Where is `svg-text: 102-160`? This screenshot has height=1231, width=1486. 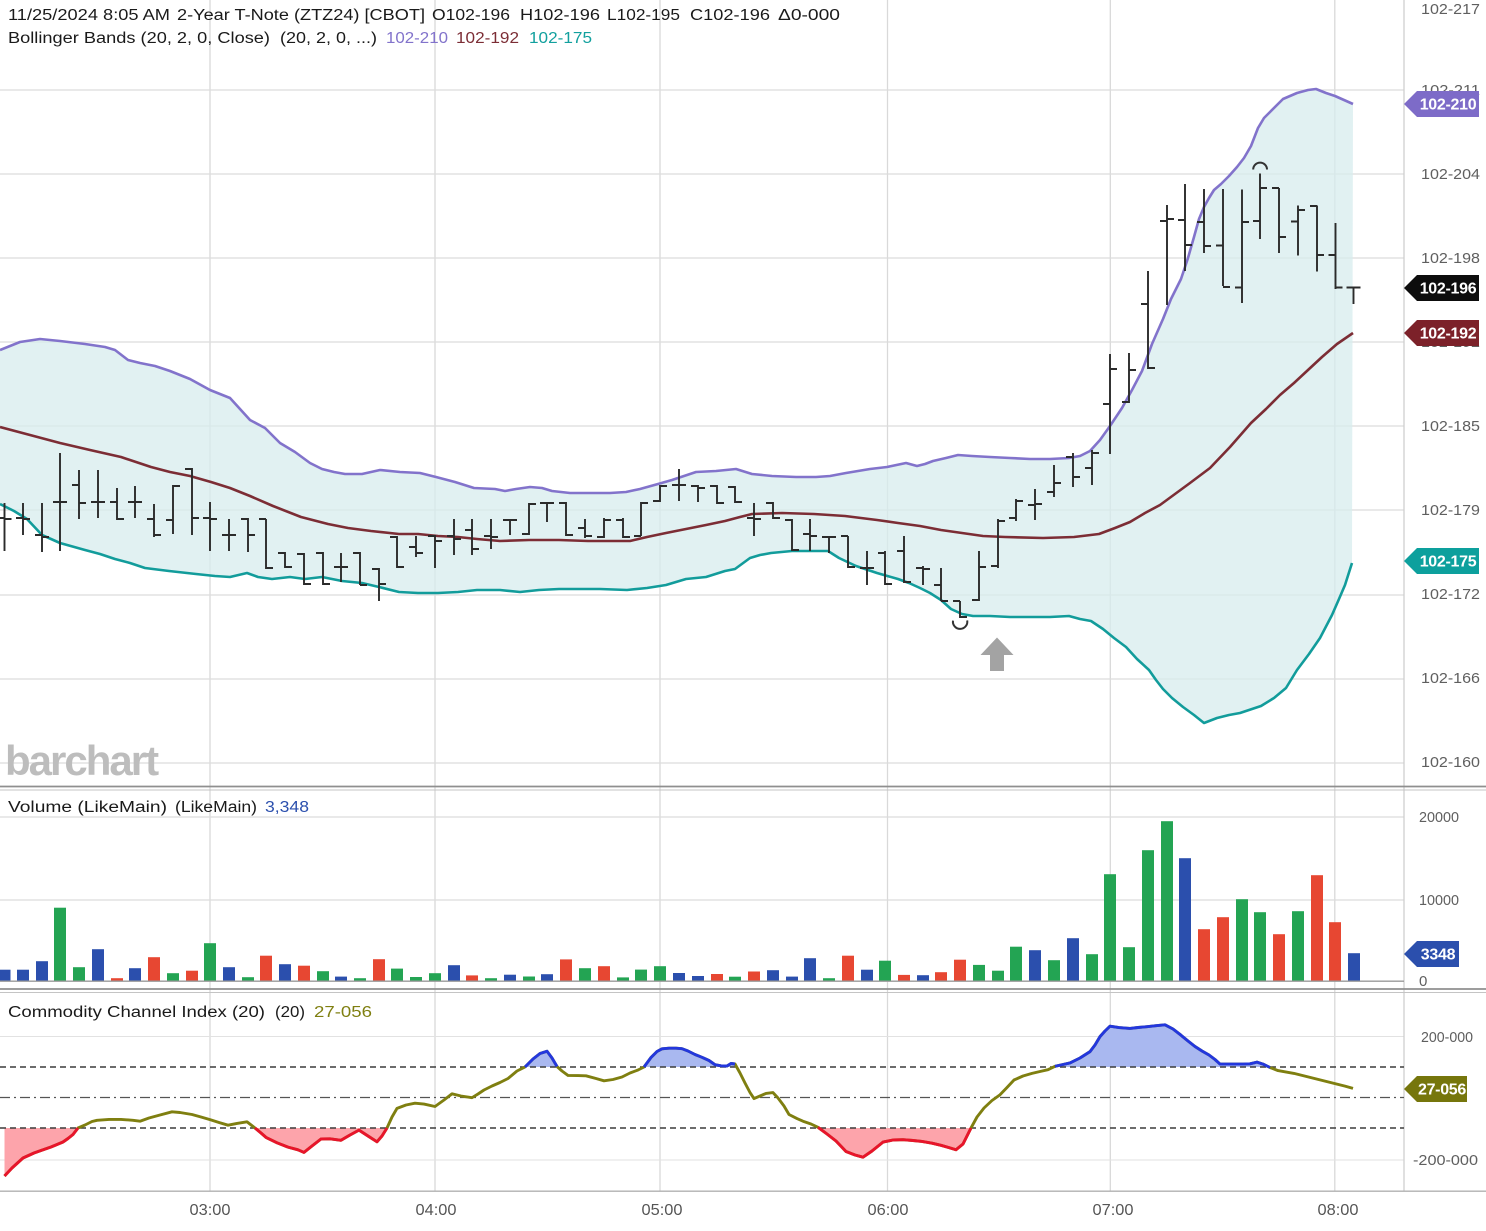
svg-text: 102-160 is located at coordinates (1450, 762).